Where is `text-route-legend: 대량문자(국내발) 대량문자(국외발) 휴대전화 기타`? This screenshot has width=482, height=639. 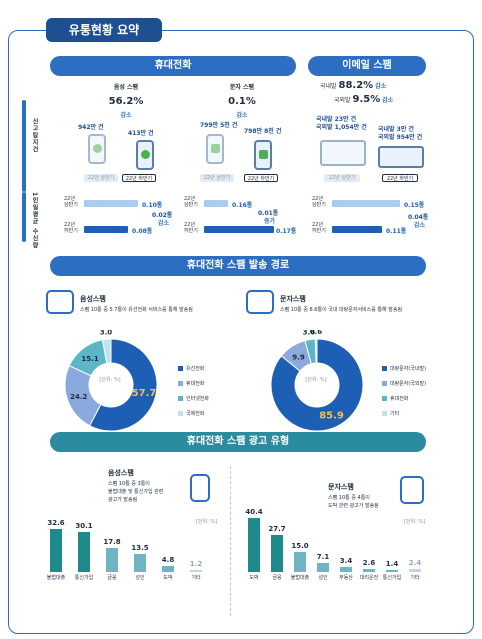
text-route-legend: 대량문자(국내발) 대량문자(국외발) 휴대전화 기타 is located at coordinates (404, 392).